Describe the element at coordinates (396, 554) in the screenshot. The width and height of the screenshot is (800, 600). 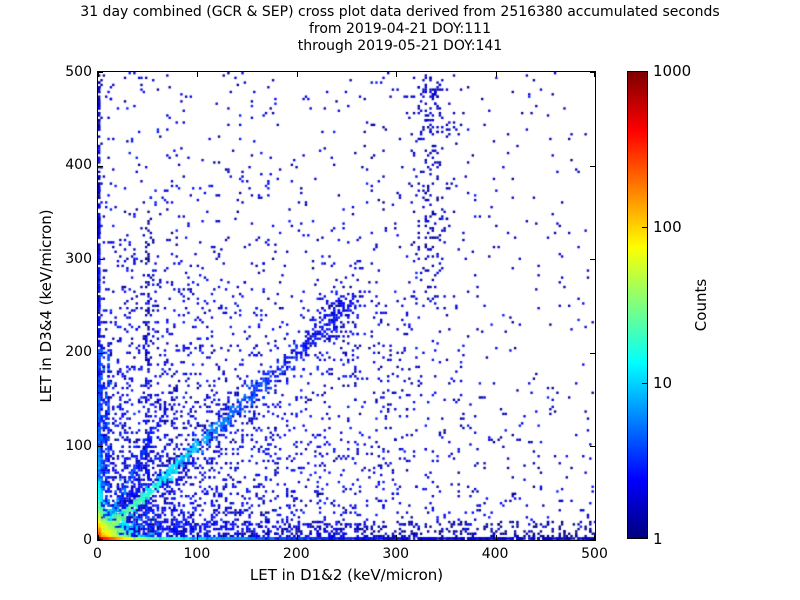
I see `x-tick-label: 300` at that location.